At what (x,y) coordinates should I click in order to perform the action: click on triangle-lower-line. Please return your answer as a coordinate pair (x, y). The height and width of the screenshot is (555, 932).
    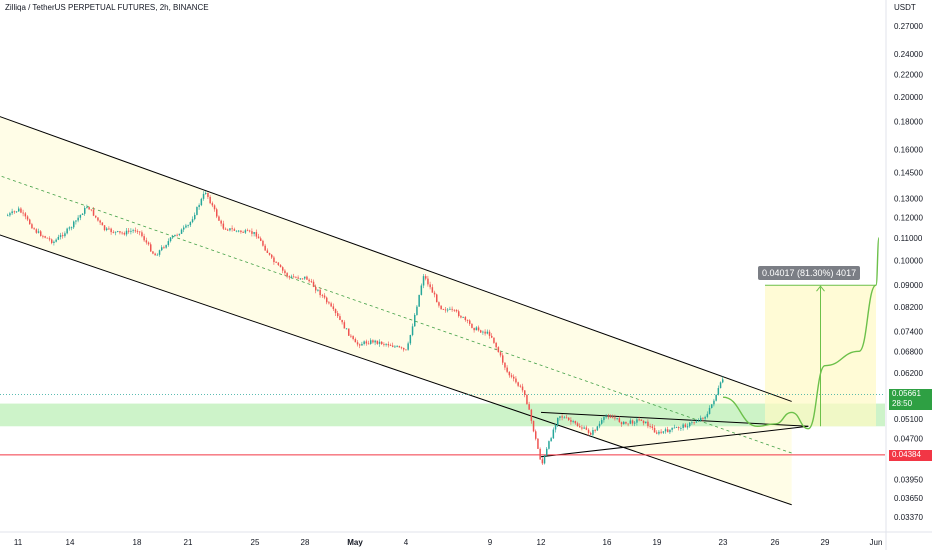
    Looking at the image, I should click on (674, 441).